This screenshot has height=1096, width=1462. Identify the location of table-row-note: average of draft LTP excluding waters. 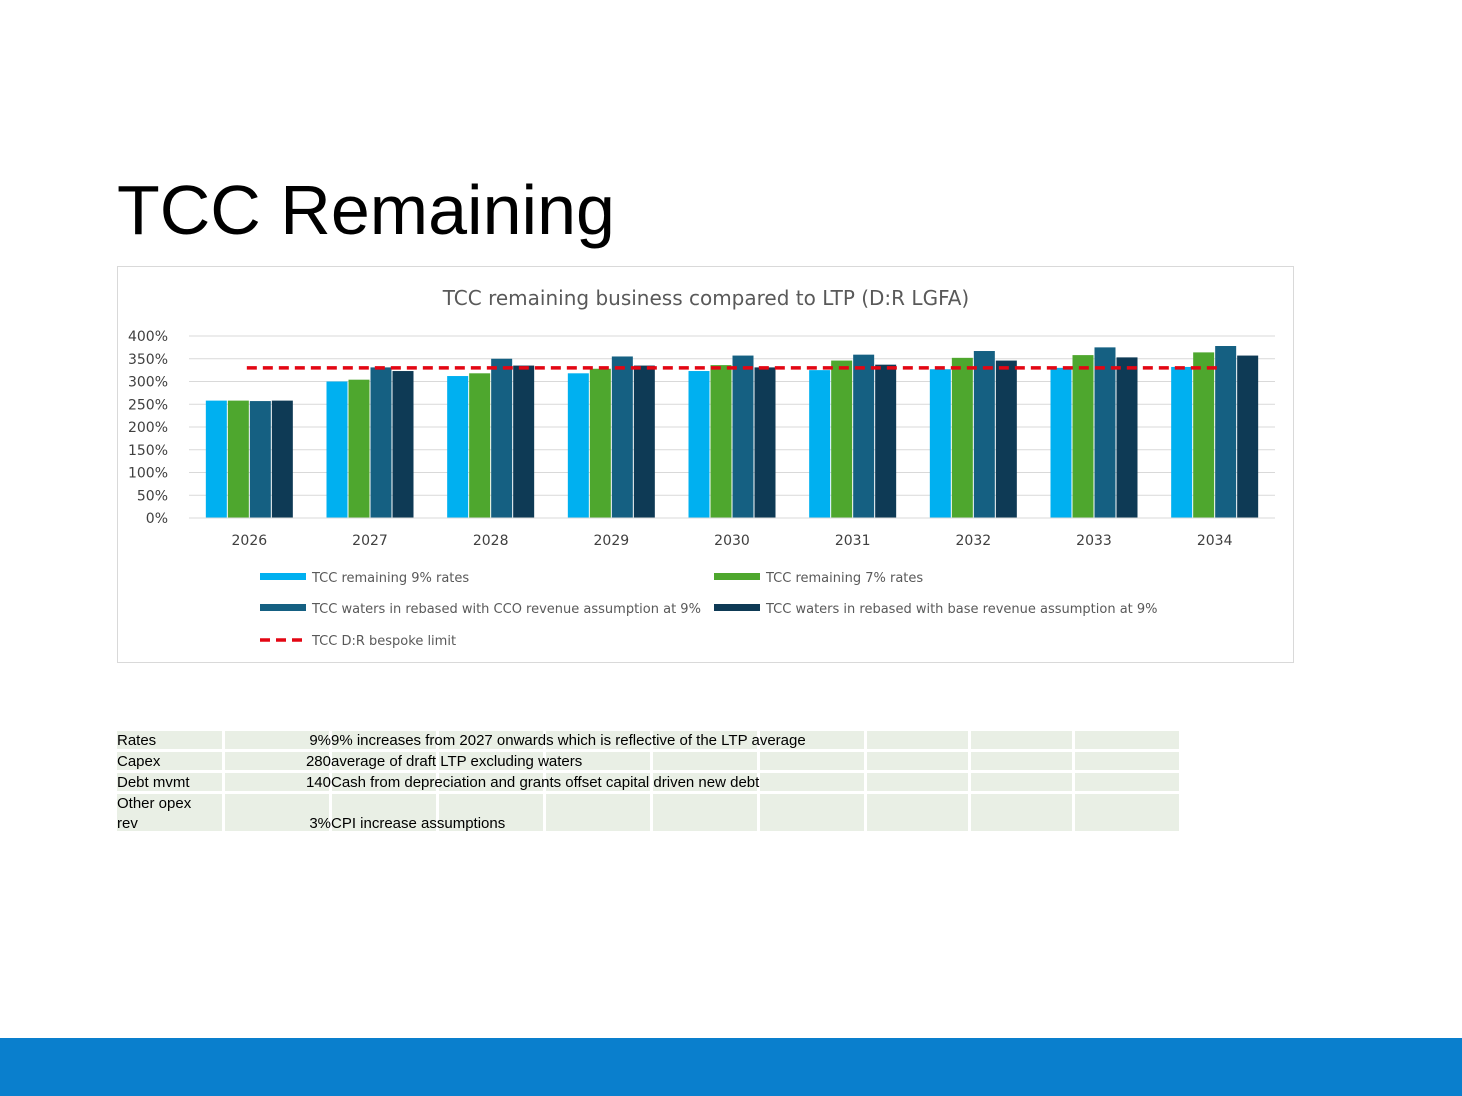
(457, 761).